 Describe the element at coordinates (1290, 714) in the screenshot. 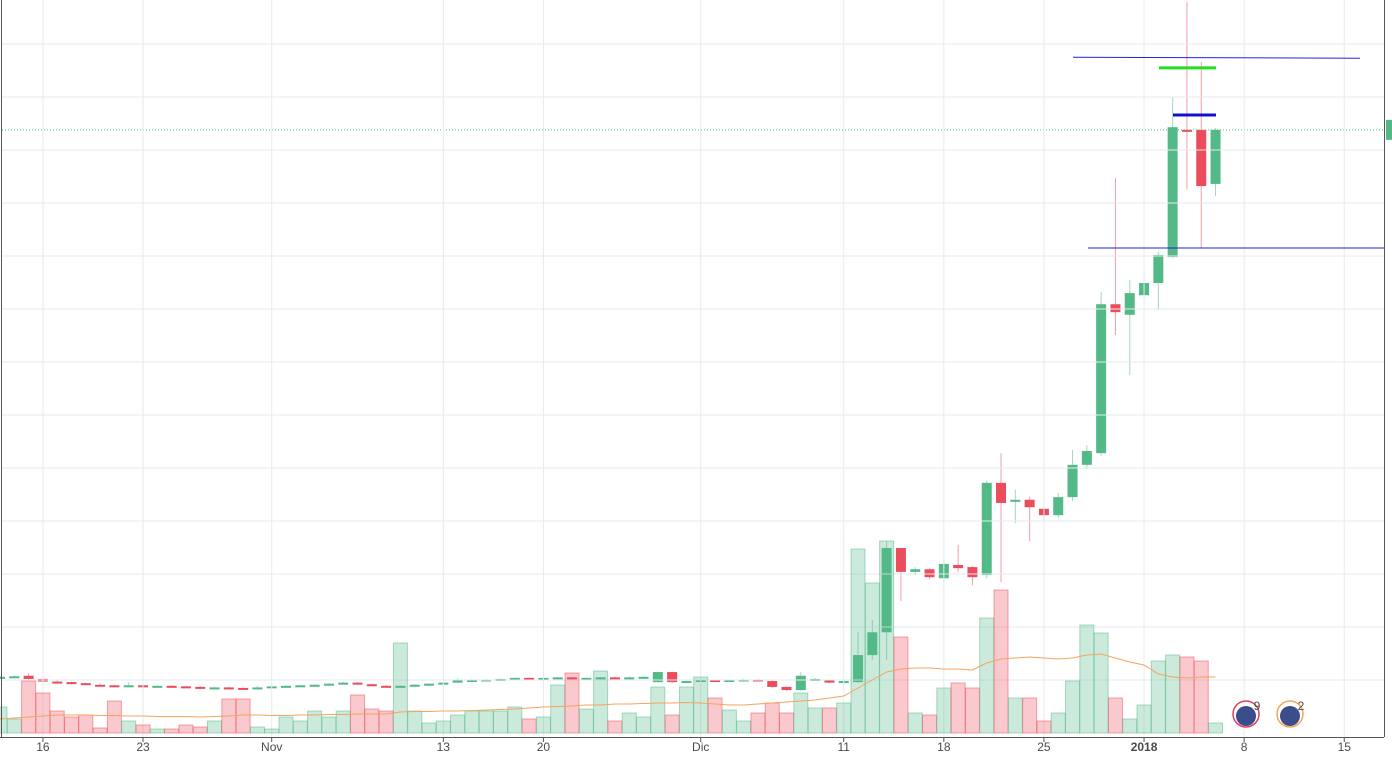

I see `event-ring` at that location.